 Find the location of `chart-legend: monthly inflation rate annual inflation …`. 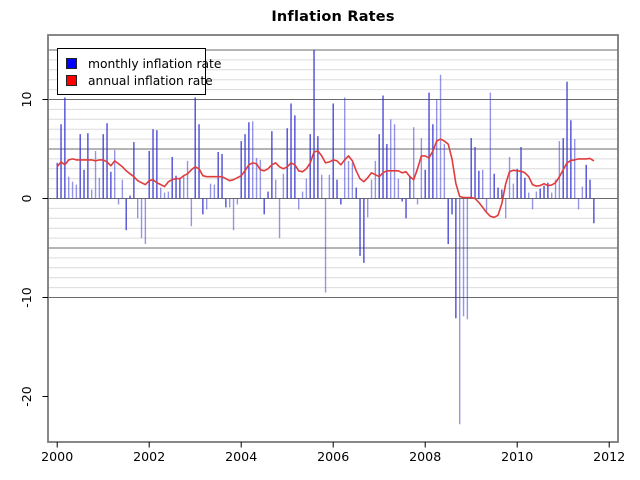

chart-legend: monthly inflation rate annual inflation … is located at coordinates (139, 71).